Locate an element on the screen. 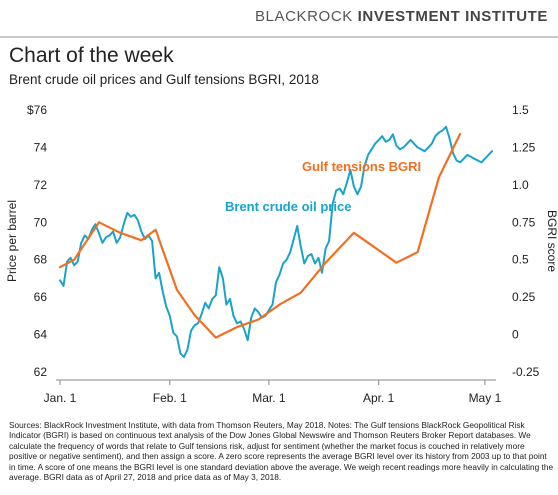  x-tick-label: Apr. 1 is located at coordinates (379, 398).